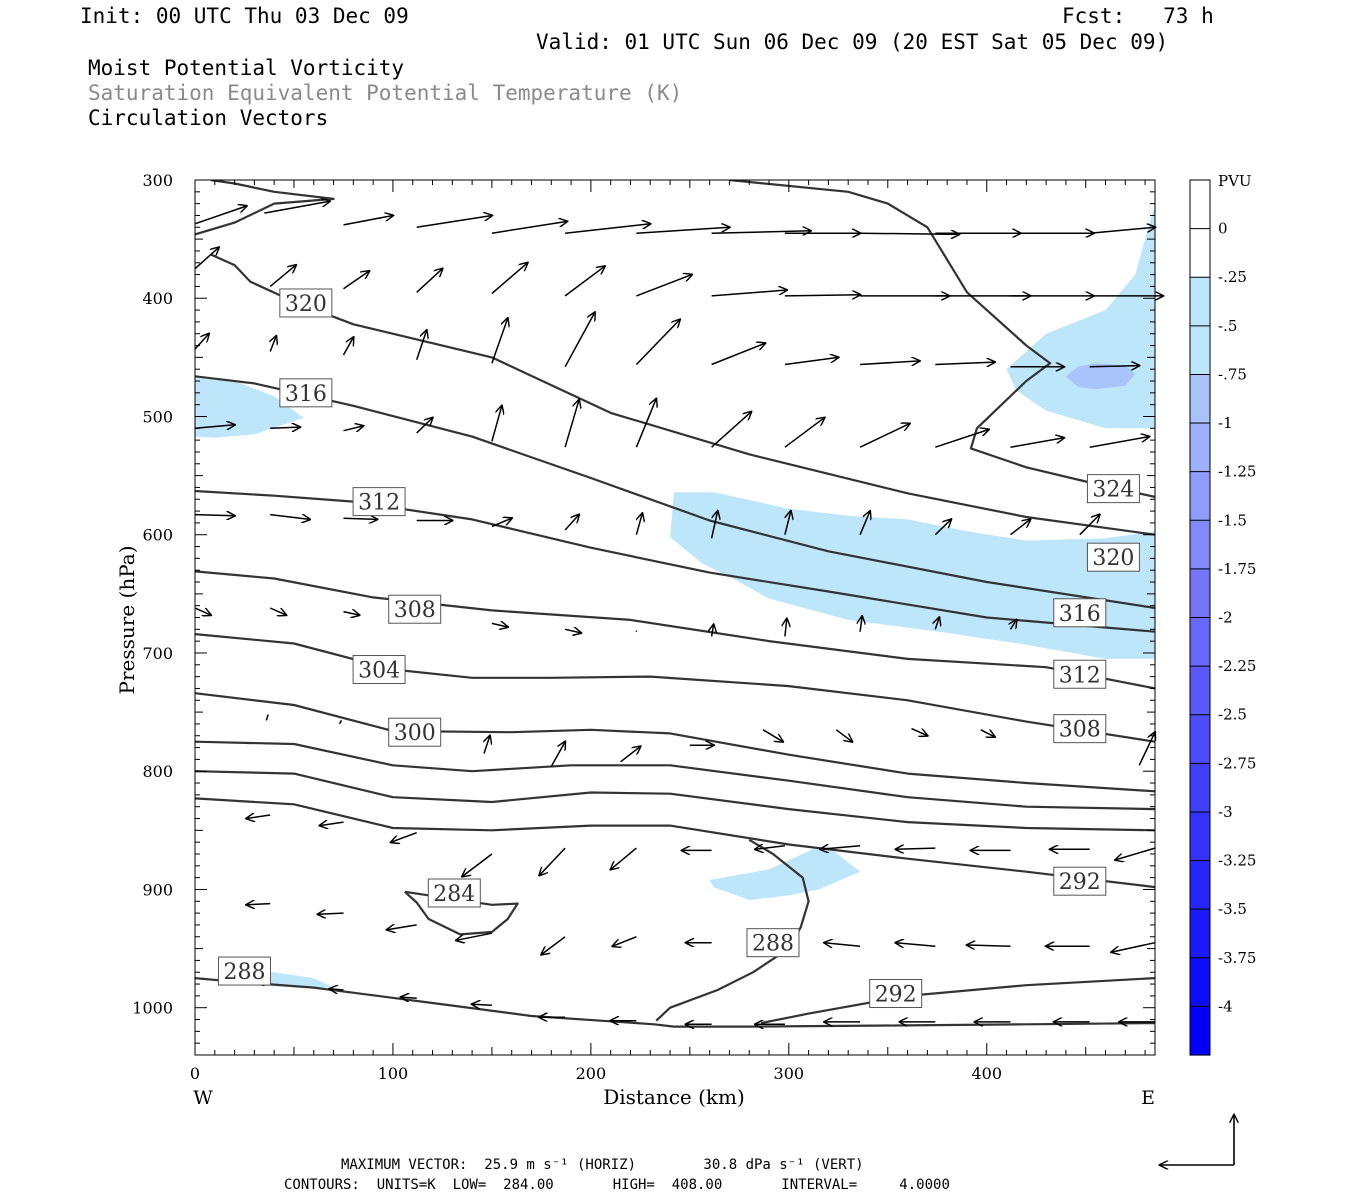 This screenshot has width=1350, height=1200. What do you see at coordinates (1148, 1098) in the screenshot?
I see `east-label: E` at bounding box center [1148, 1098].